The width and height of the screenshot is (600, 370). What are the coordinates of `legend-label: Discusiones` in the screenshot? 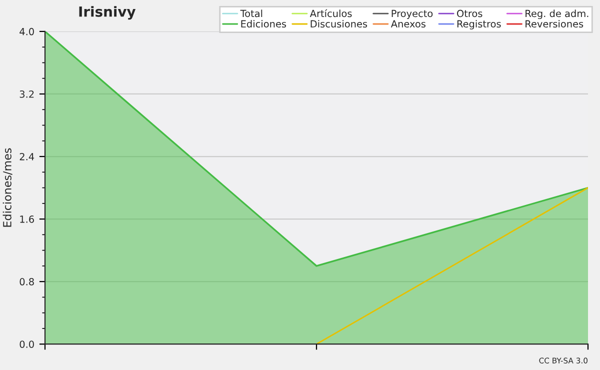 It's located at (339, 24).